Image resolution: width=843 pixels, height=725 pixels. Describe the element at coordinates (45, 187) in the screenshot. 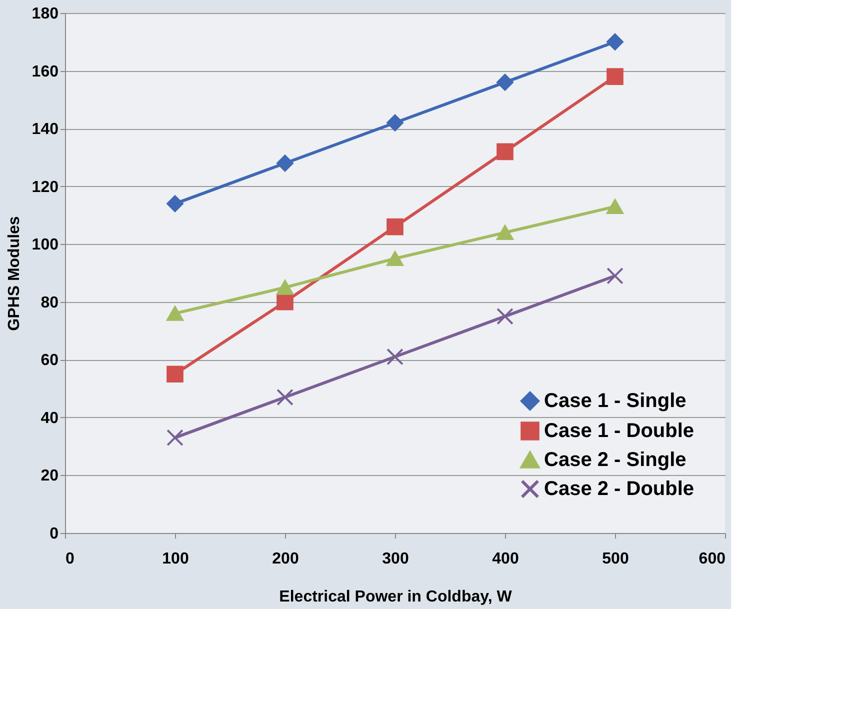

I see `y-tick-label: 120` at that location.